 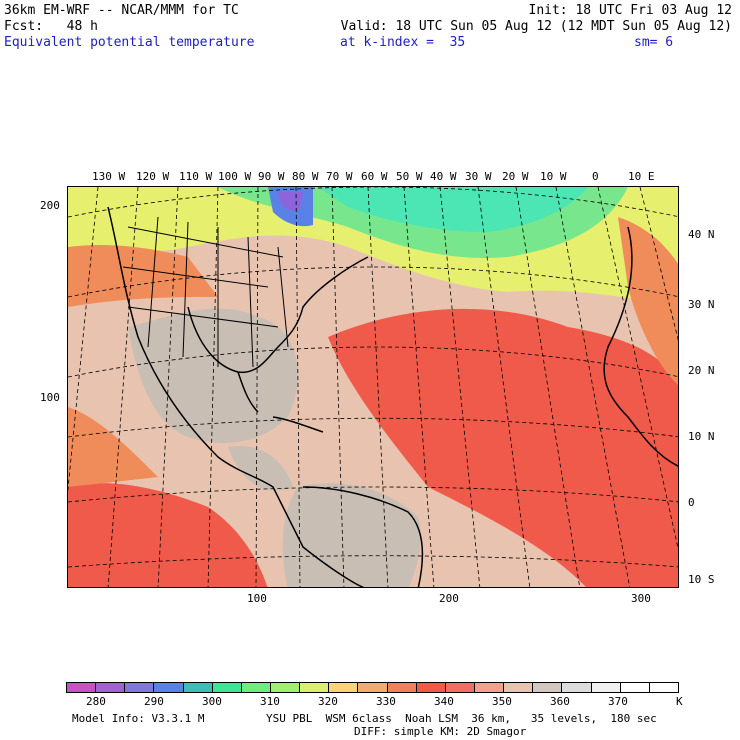 What do you see at coordinates (50, 205) in the screenshot?
I see `grid-y-label: 200` at bounding box center [50, 205].